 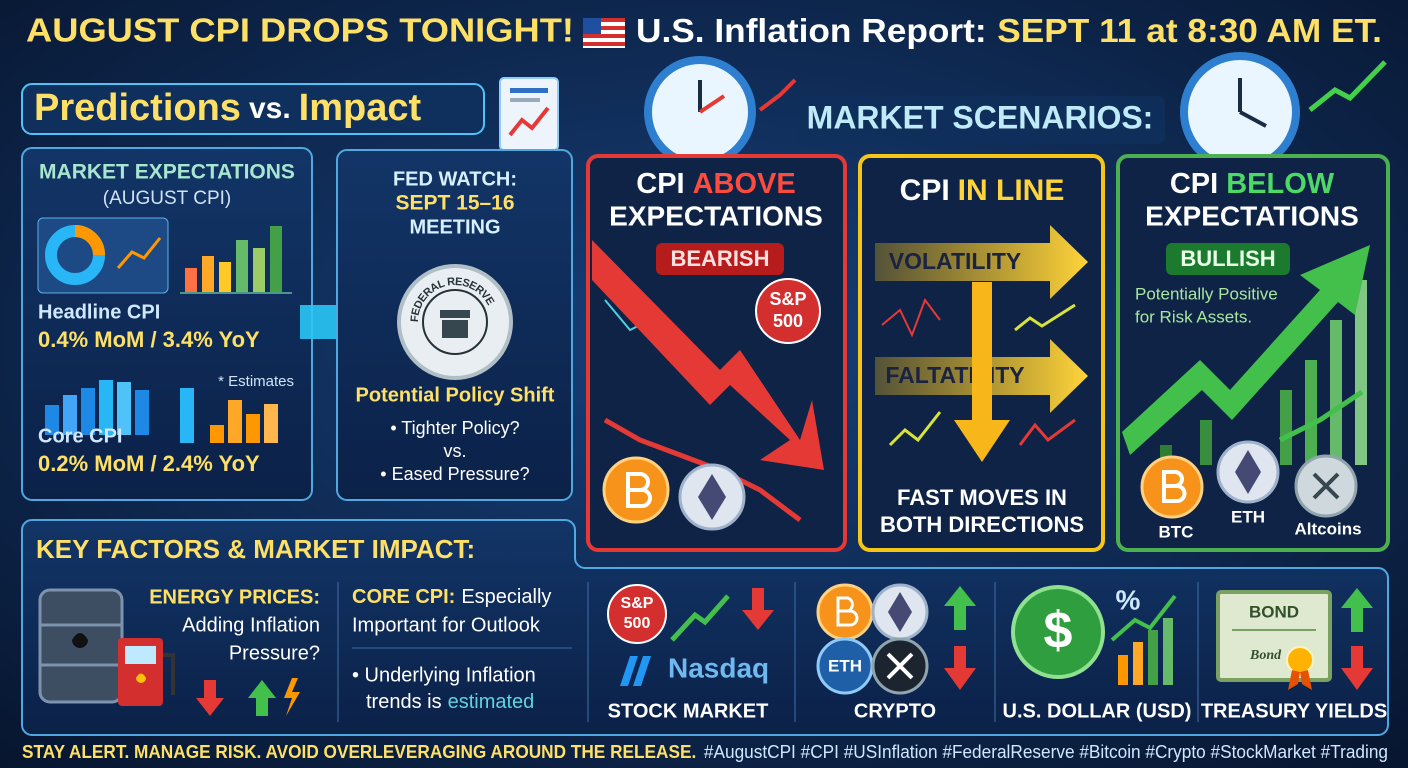 What do you see at coordinates (167, 172) in the screenshot?
I see `market-expectations-panel-text: MARKET EXPECTATIONS` at bounding box center [167, 172].